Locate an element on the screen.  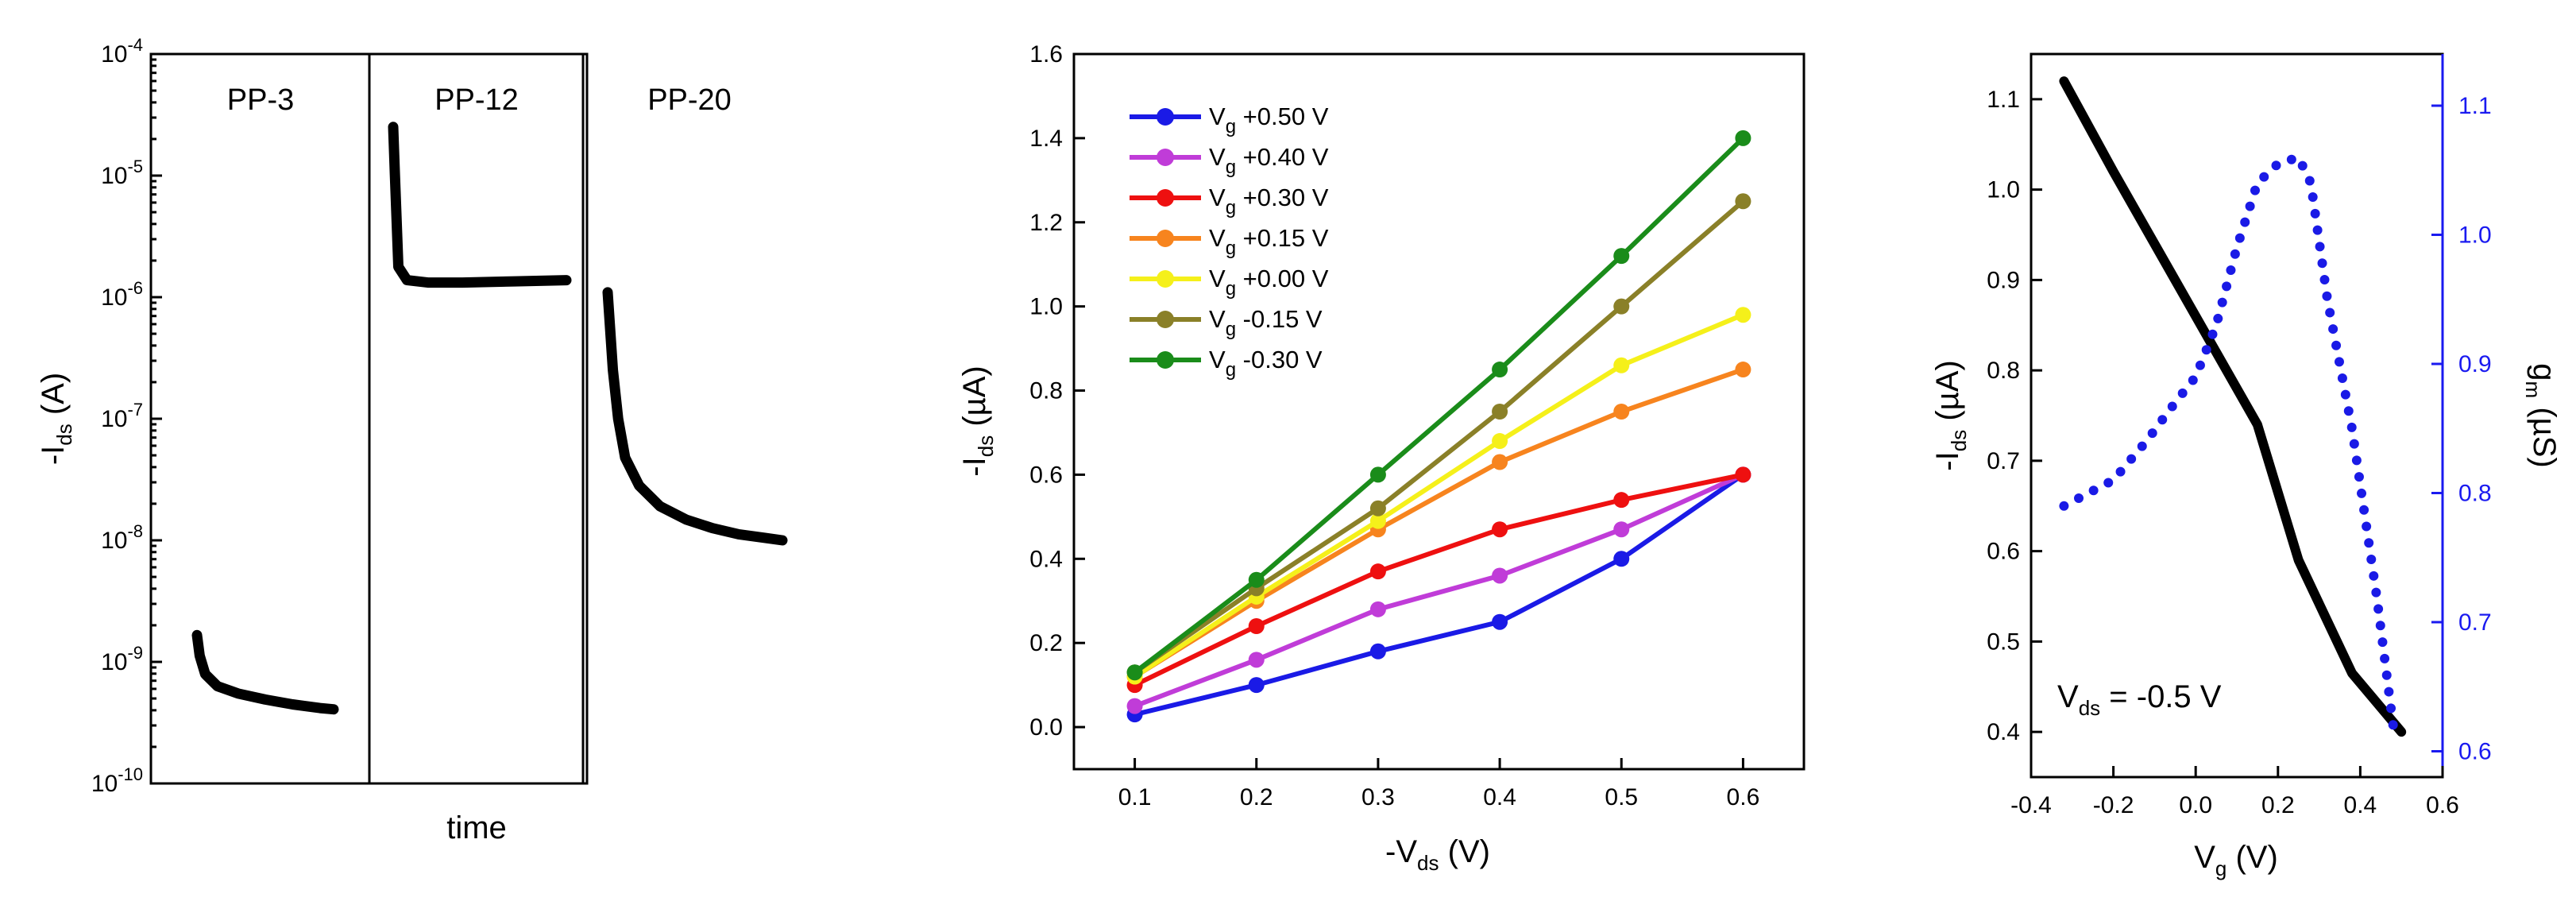
p2-ytick-label: 1.6 is located at coordinates (1046, 54).